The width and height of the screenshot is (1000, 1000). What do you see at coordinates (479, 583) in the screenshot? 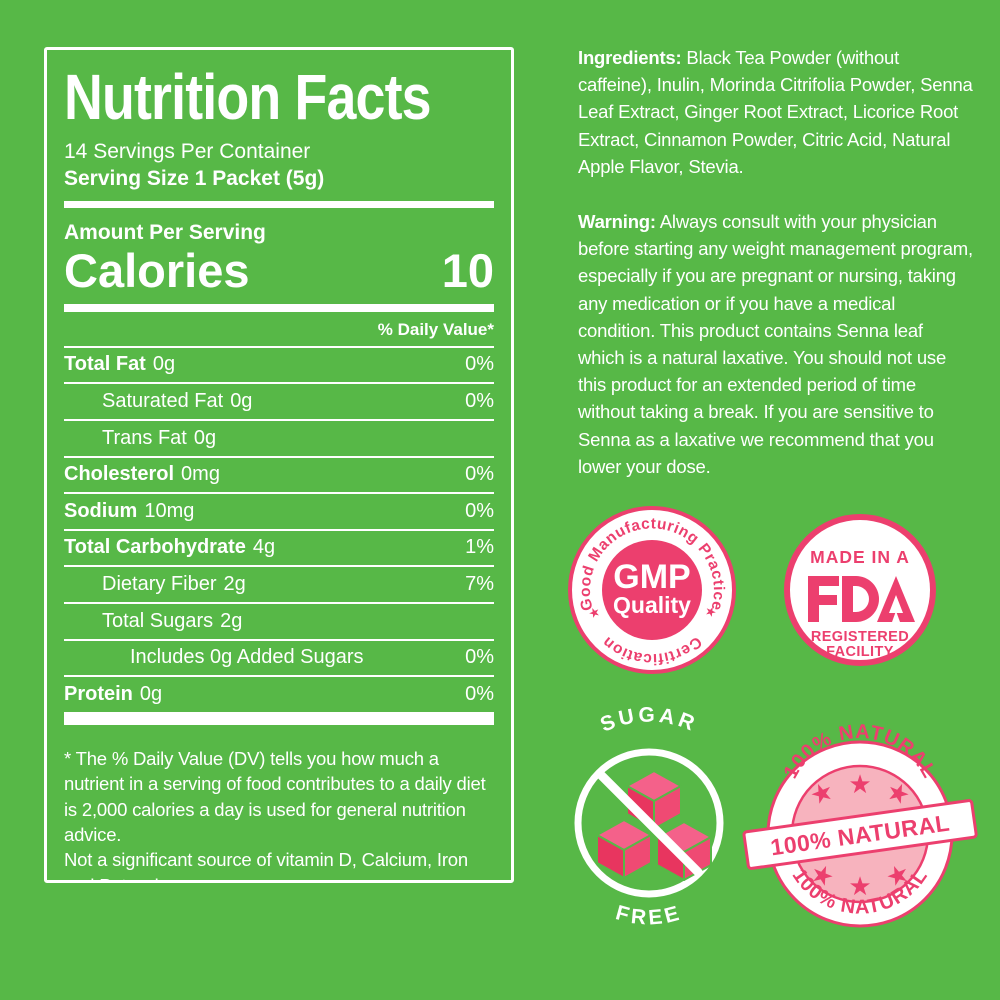
I see `nutrient-dv: 7%` at bounding box center [479, 583].